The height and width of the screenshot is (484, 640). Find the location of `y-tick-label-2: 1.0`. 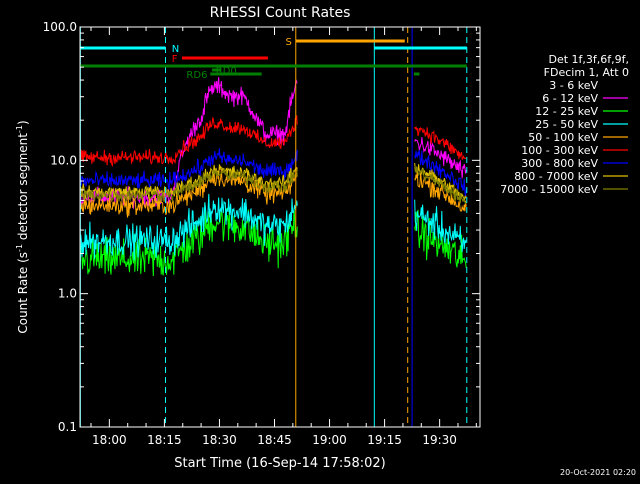

y-tick-label-2: 1.0 is located at coordinates (67, 294).